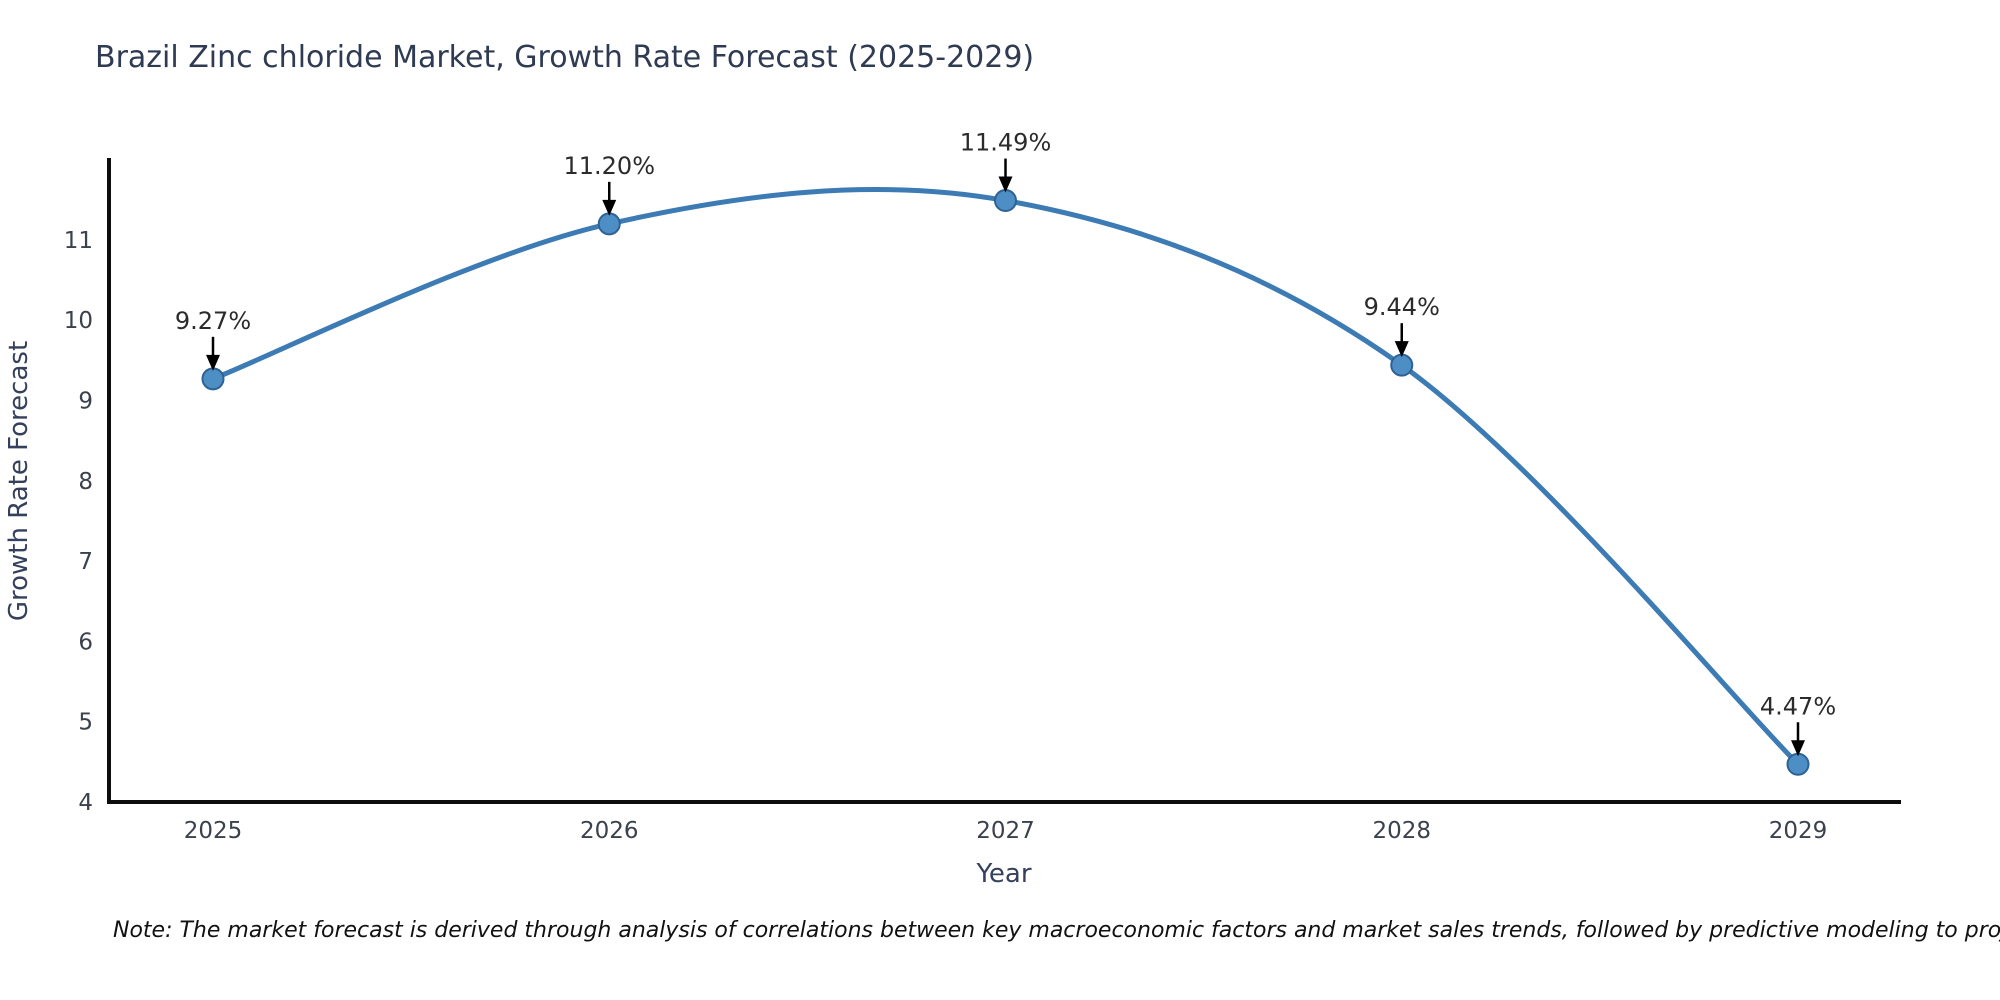  I want to click on y-tick-label: 10, so click(78, 321).